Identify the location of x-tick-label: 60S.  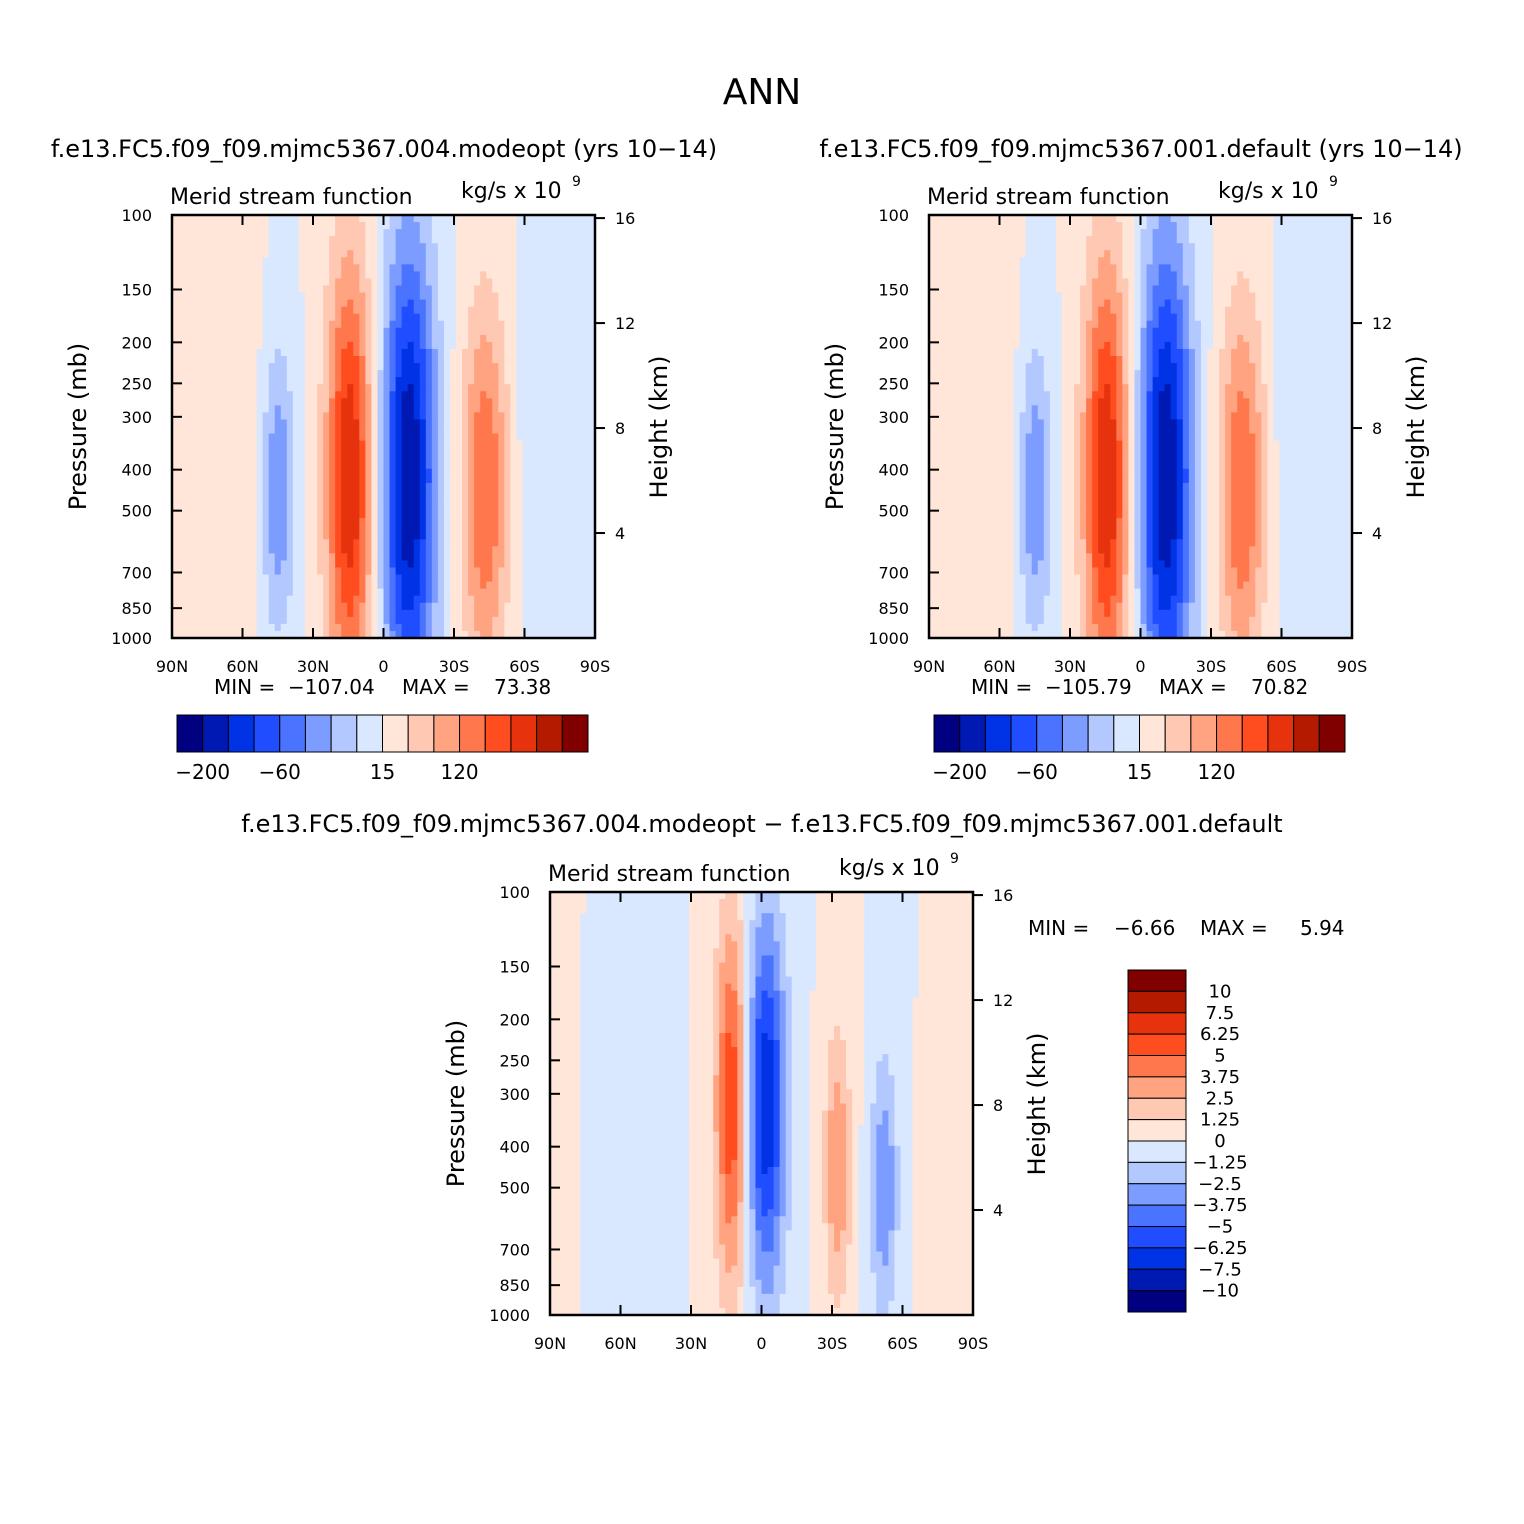
(524, 666).